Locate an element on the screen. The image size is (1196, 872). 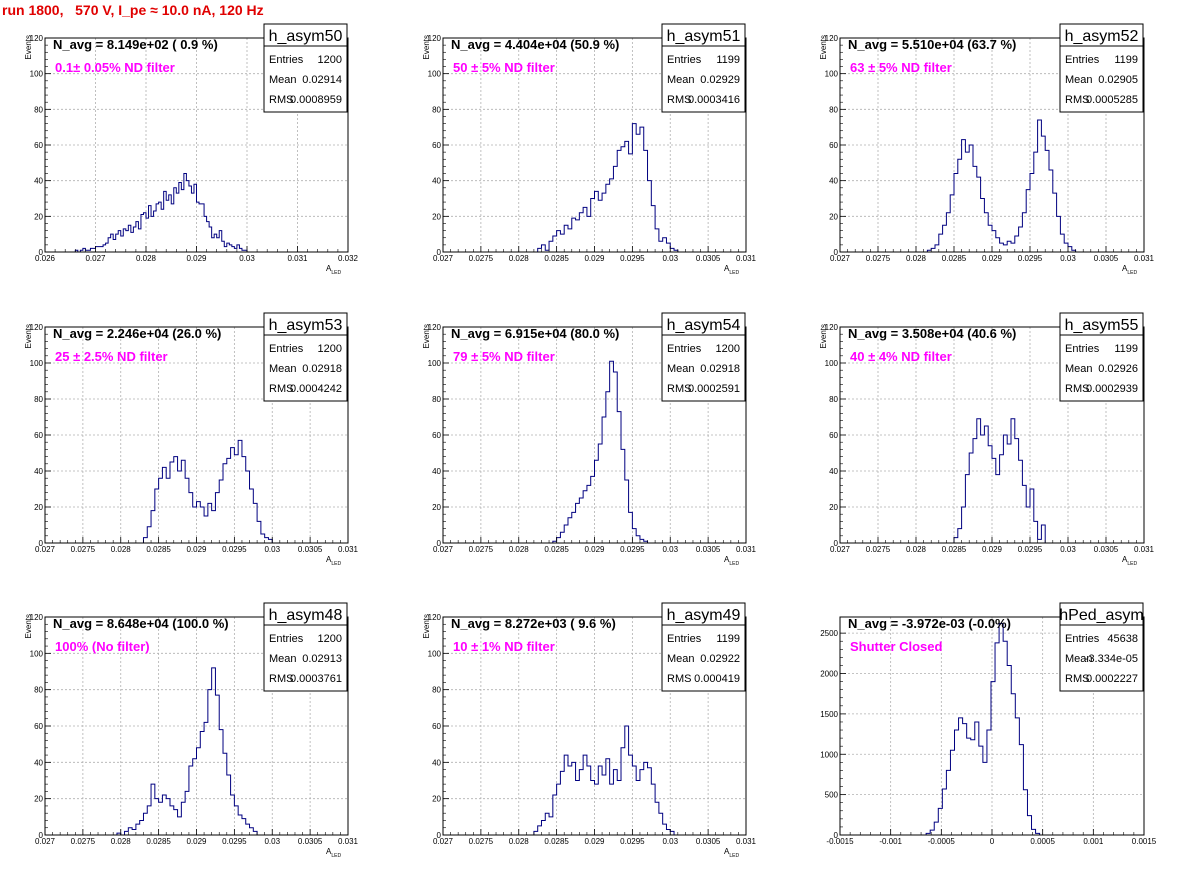
filter-annotation: 10 ± 1% ND filter is located at coordinates (504, 646).